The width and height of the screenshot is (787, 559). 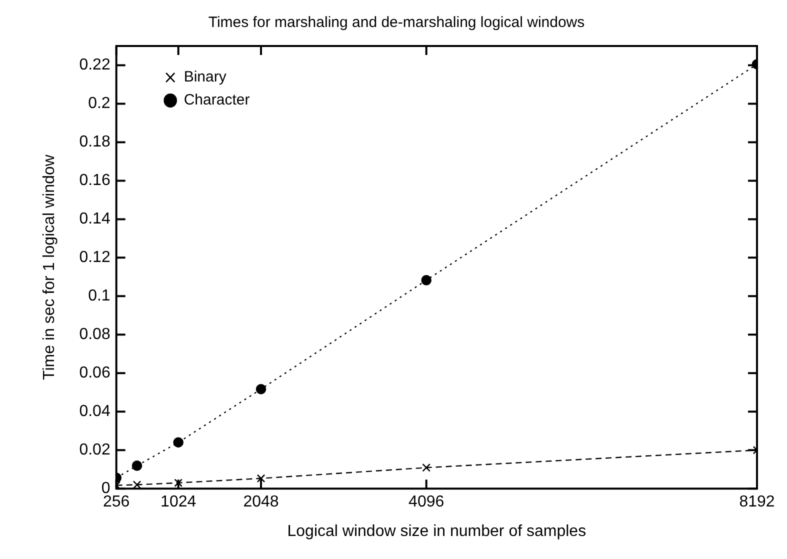 What do you see at coordinates (94, 142) in the screenshot?
I see `y-tick-label: 0.18` at bounding box center [94, 142].